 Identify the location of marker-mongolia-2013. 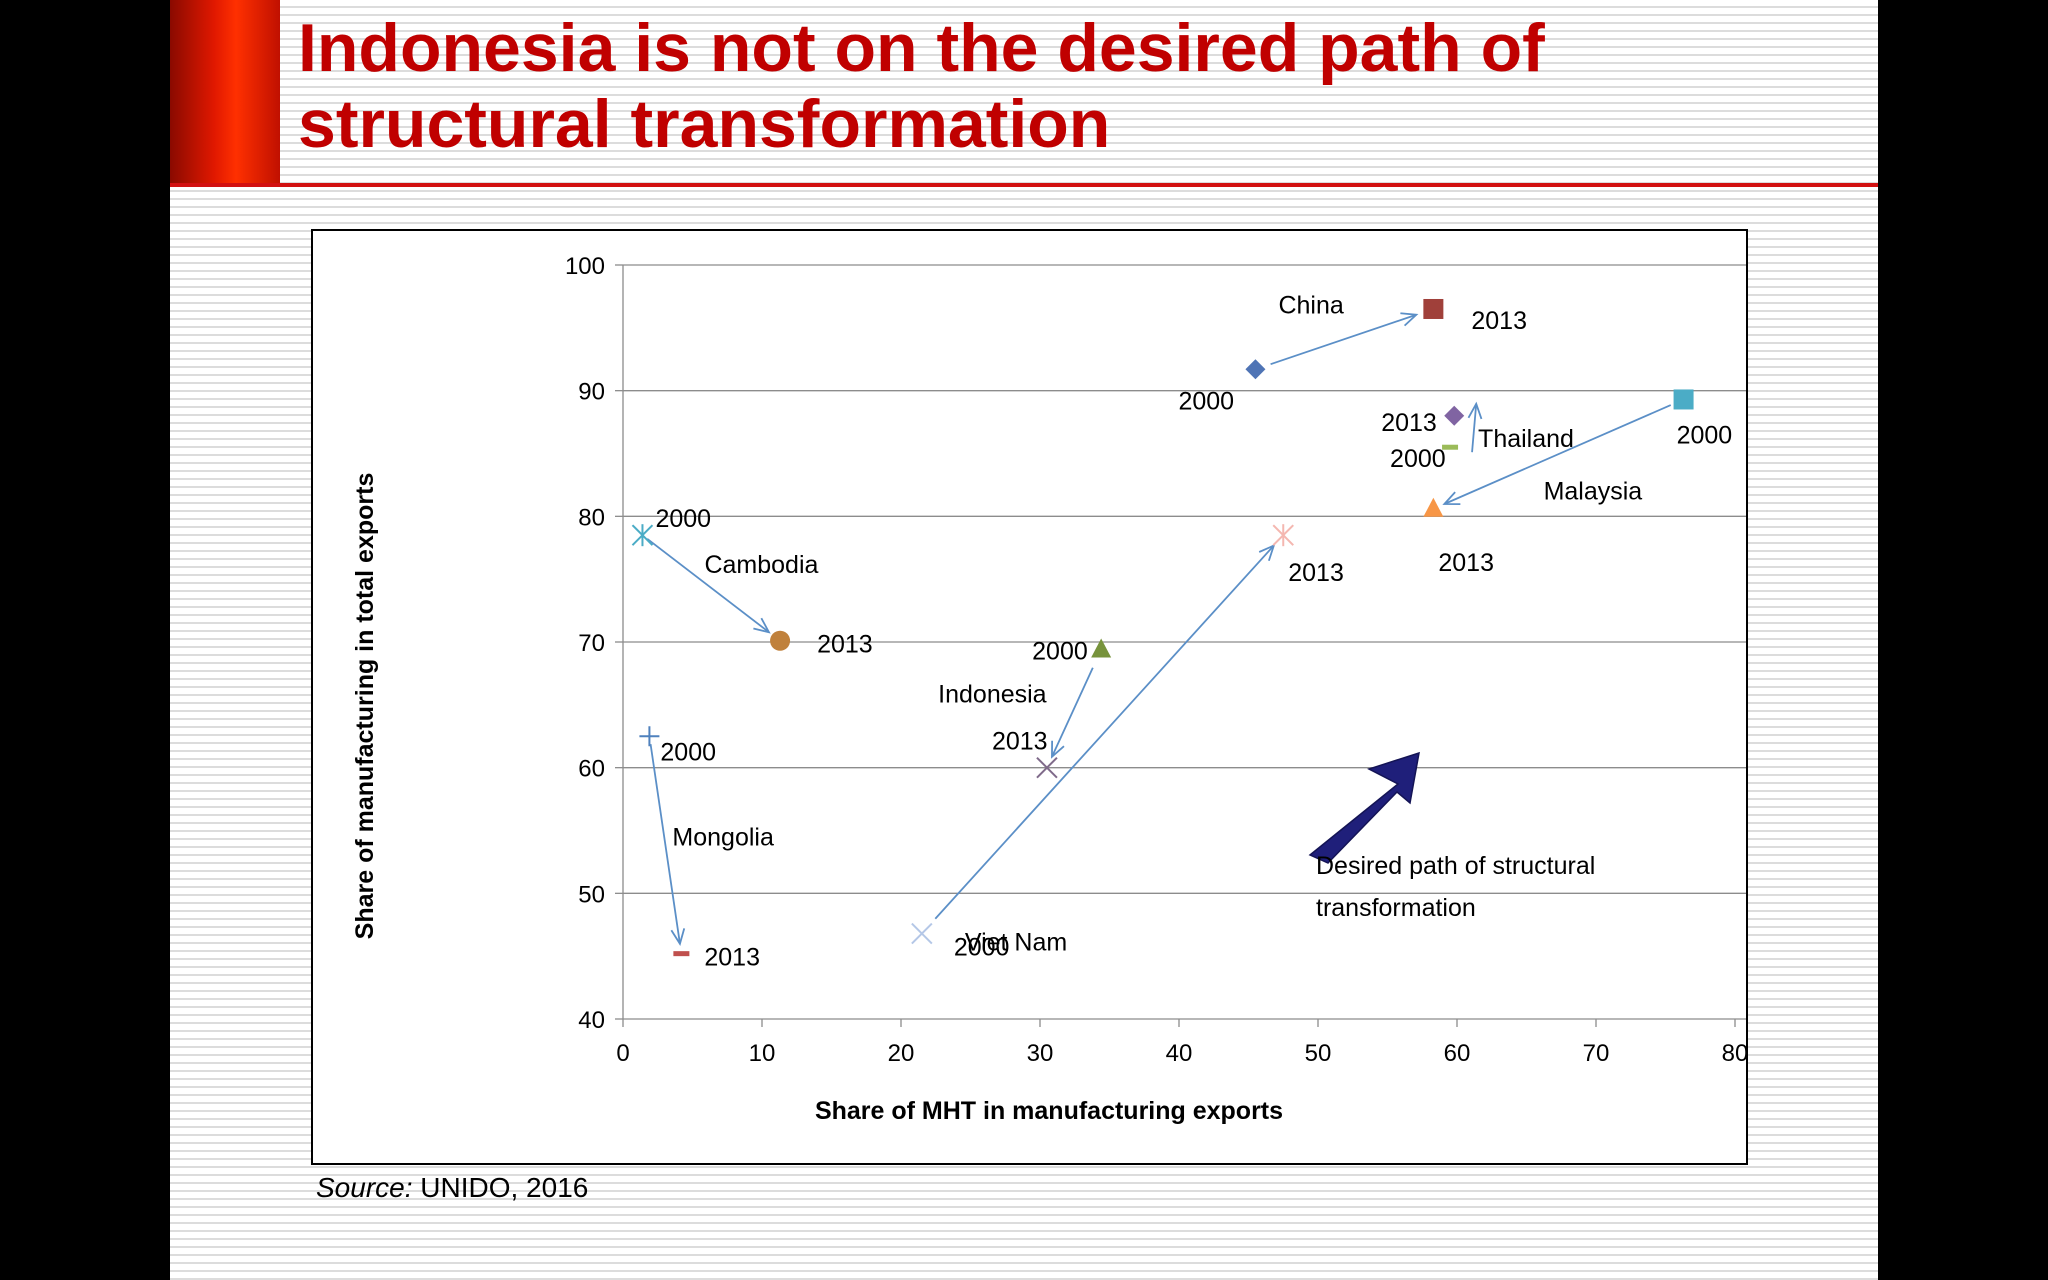
(681, 954).